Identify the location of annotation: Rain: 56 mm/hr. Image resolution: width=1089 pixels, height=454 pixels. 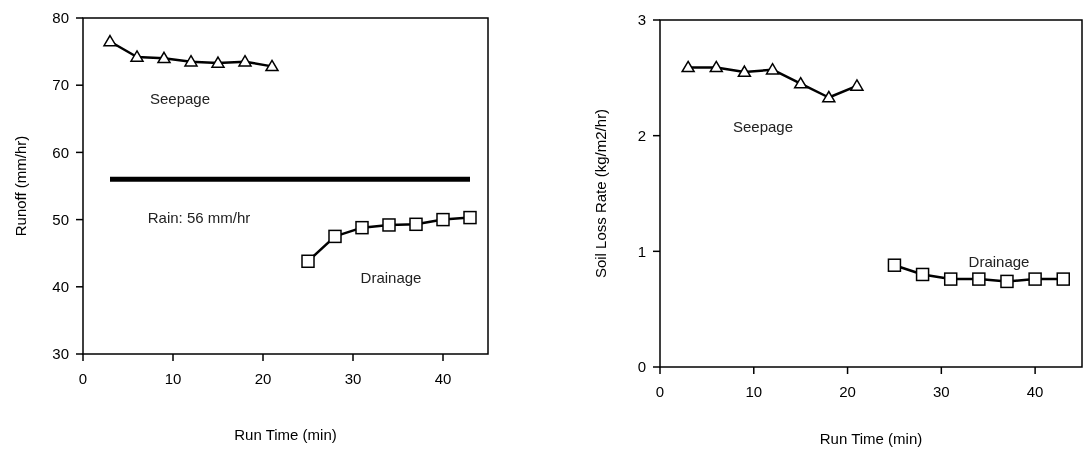
(199, 218).